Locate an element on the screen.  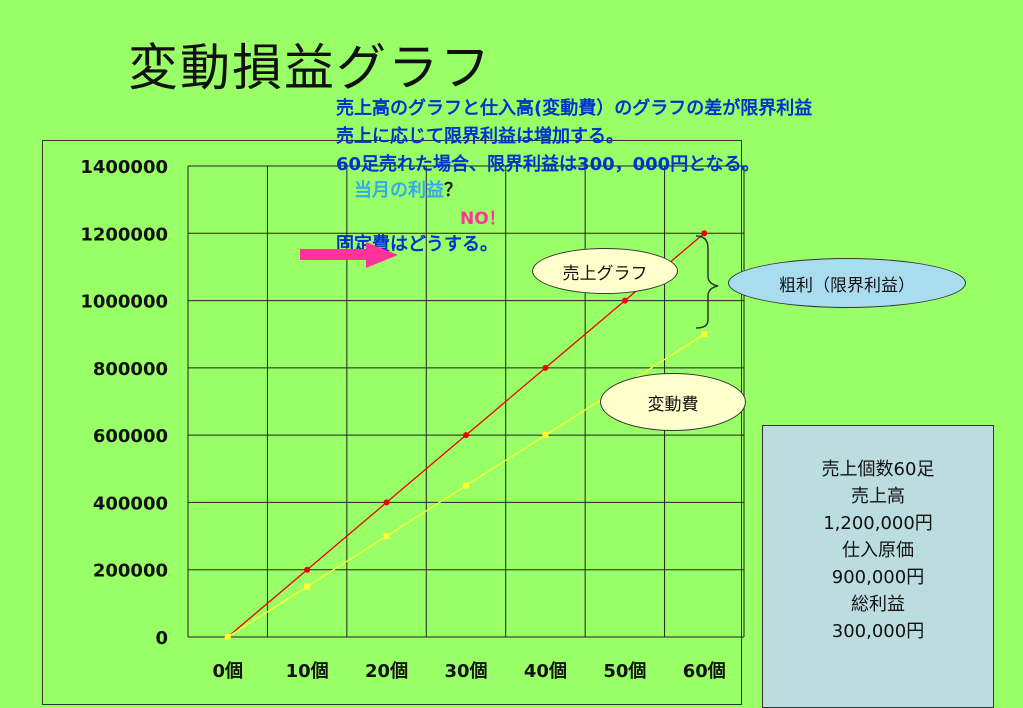
x-tick-label: 0個 is located at coordinates (227, 671).